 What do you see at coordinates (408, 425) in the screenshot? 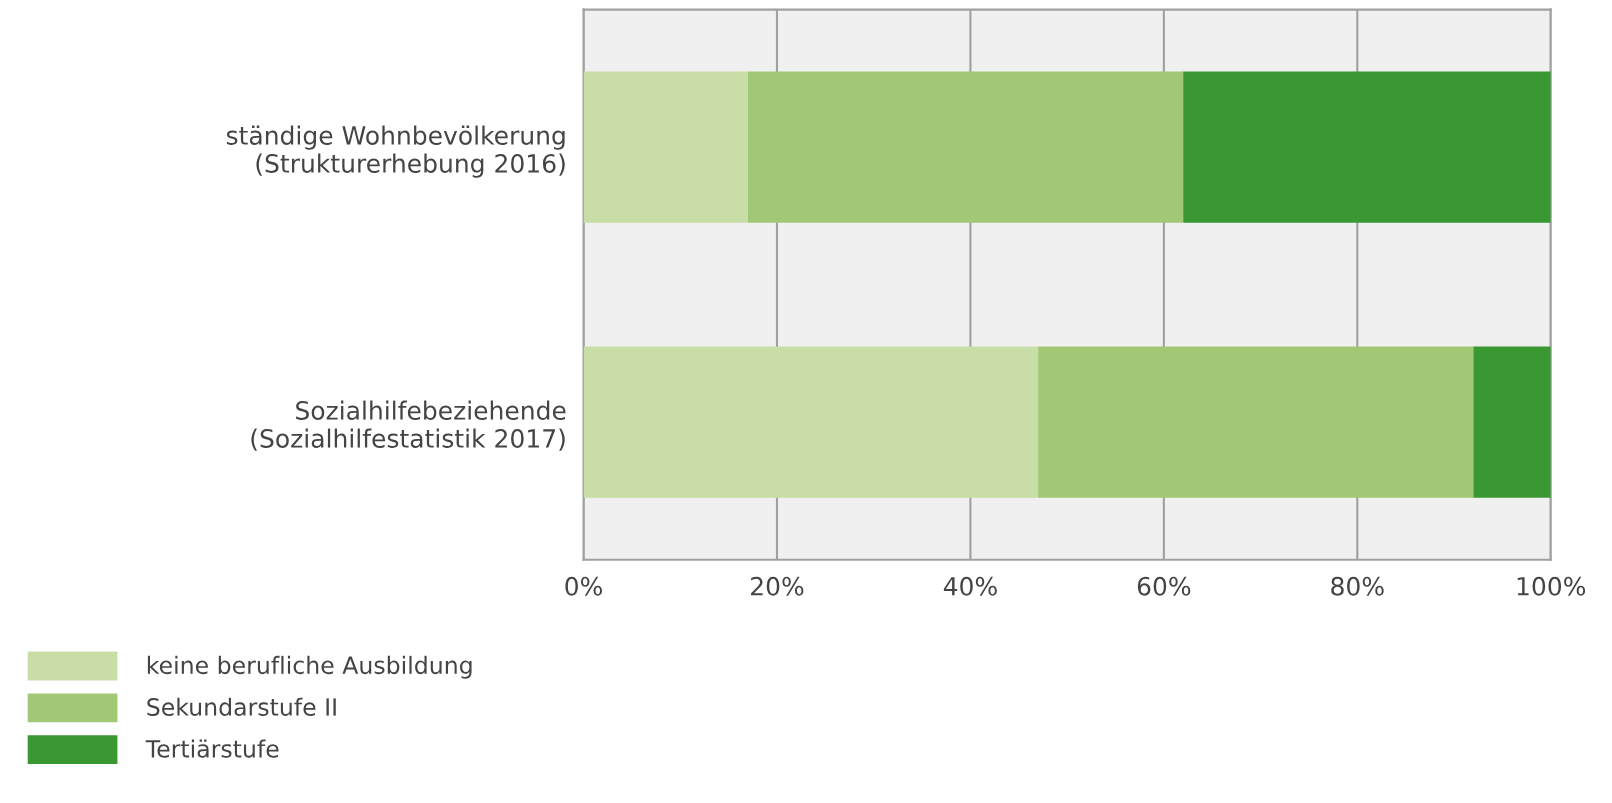
I see `y-tick-label: Sozialhilfebeziehende (Sozialhilfestatistik 2017)` at bounding box center [408, 425].